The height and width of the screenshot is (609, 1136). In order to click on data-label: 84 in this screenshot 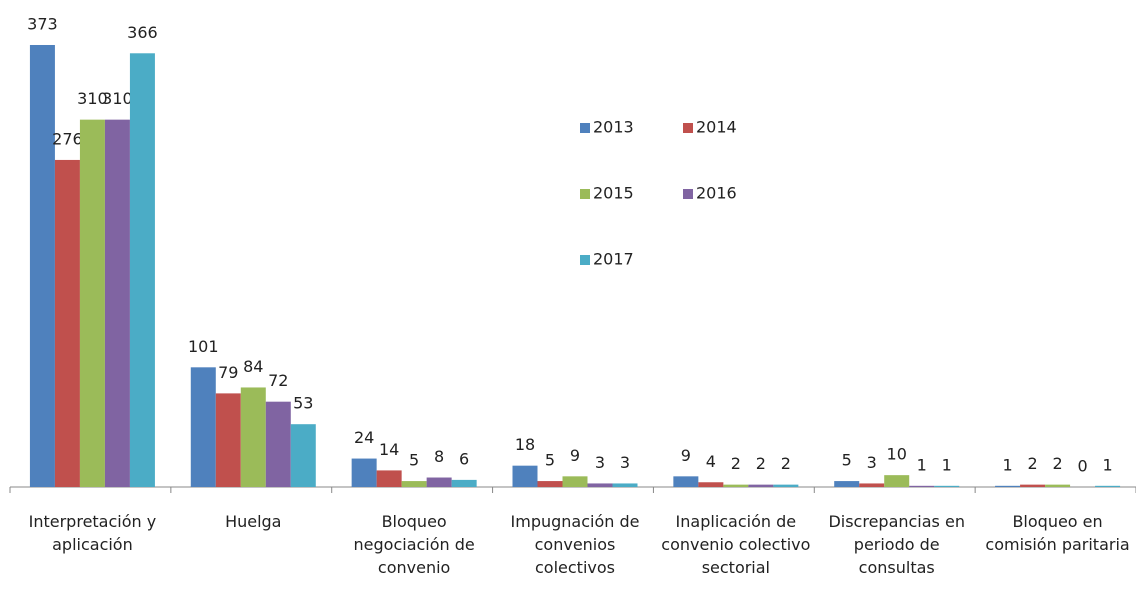, I will do `click(253, 366)`.